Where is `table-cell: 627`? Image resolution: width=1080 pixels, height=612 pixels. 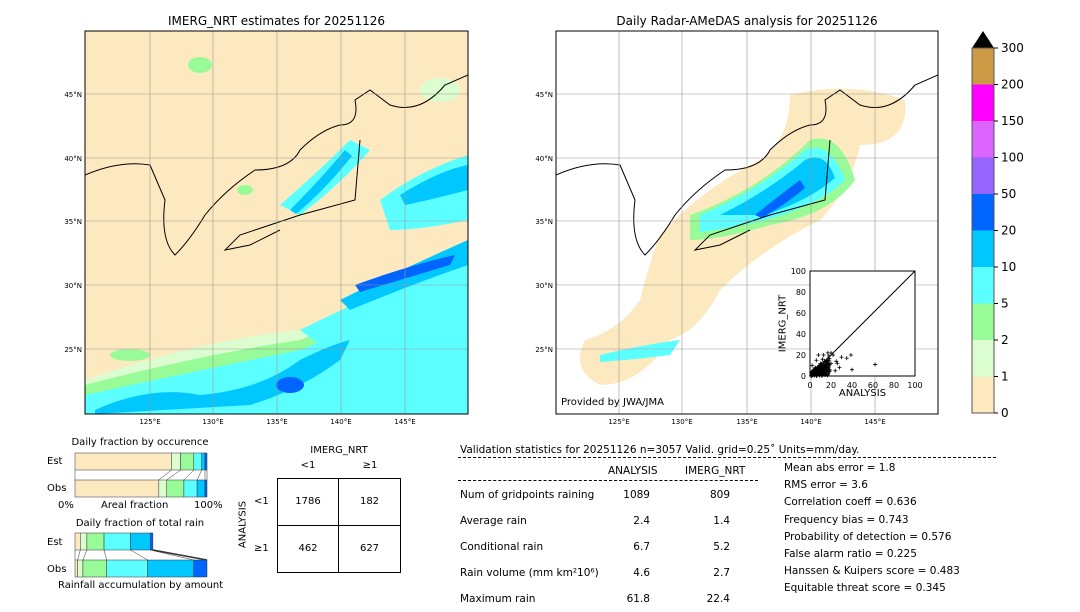 table-cell: 627 is located at coordinates (369, 549).